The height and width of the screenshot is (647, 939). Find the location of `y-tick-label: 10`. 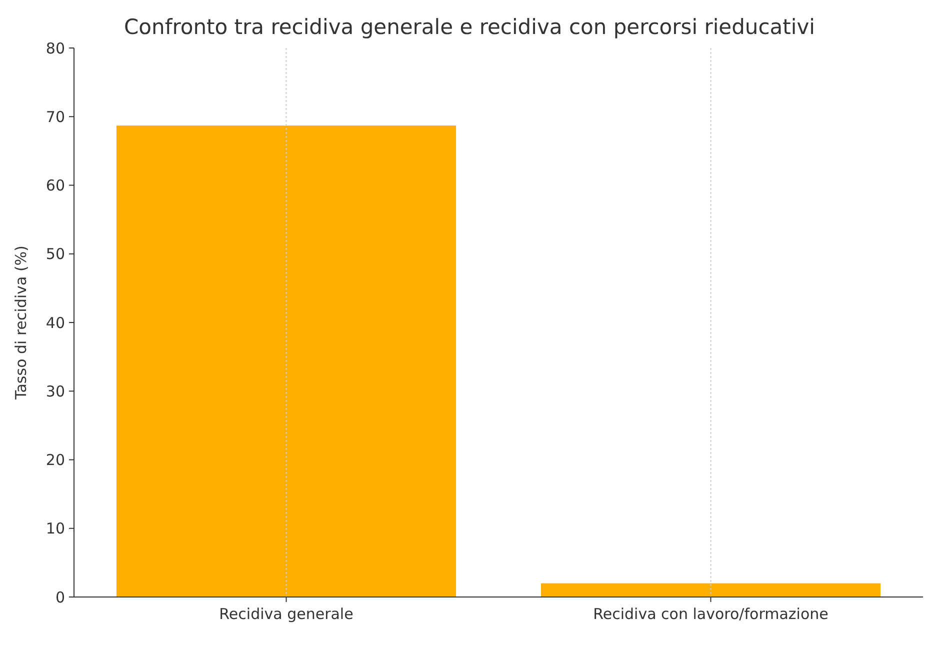

y-tick-label: 10 is located at coordinates (55, 529).